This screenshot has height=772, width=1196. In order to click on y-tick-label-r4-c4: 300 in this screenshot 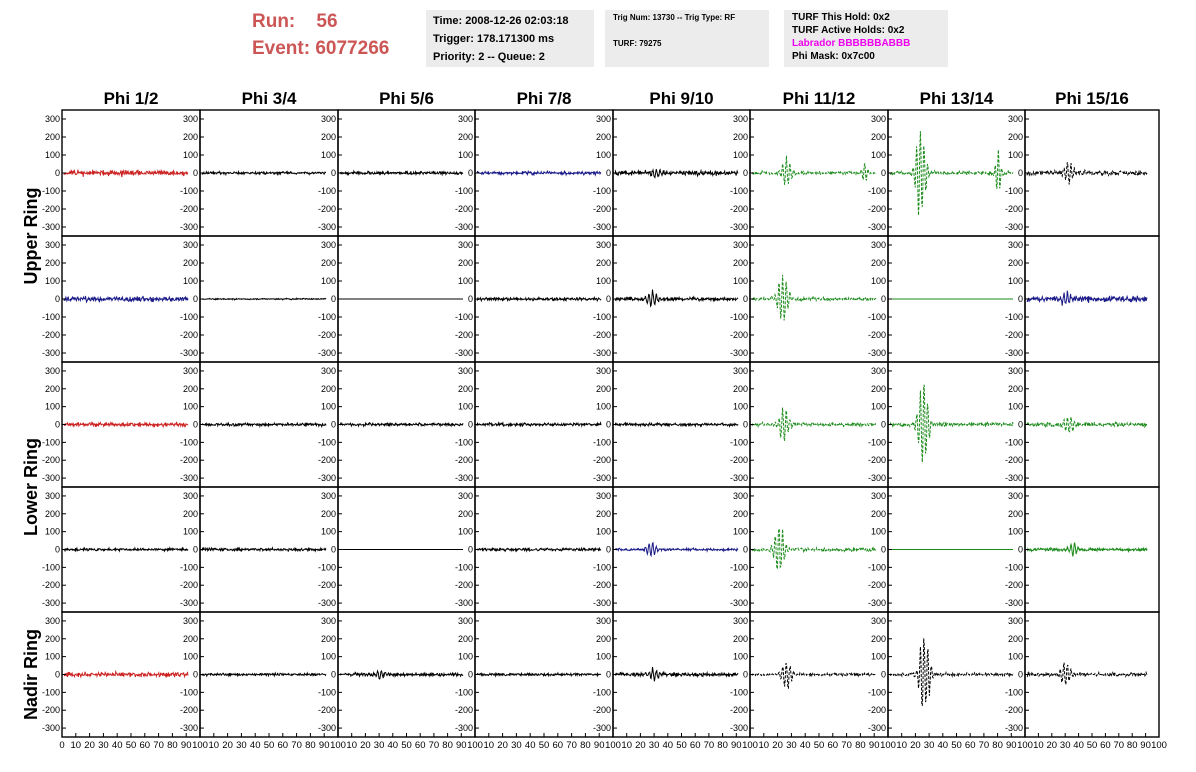, I will do `click(465, 496)`.